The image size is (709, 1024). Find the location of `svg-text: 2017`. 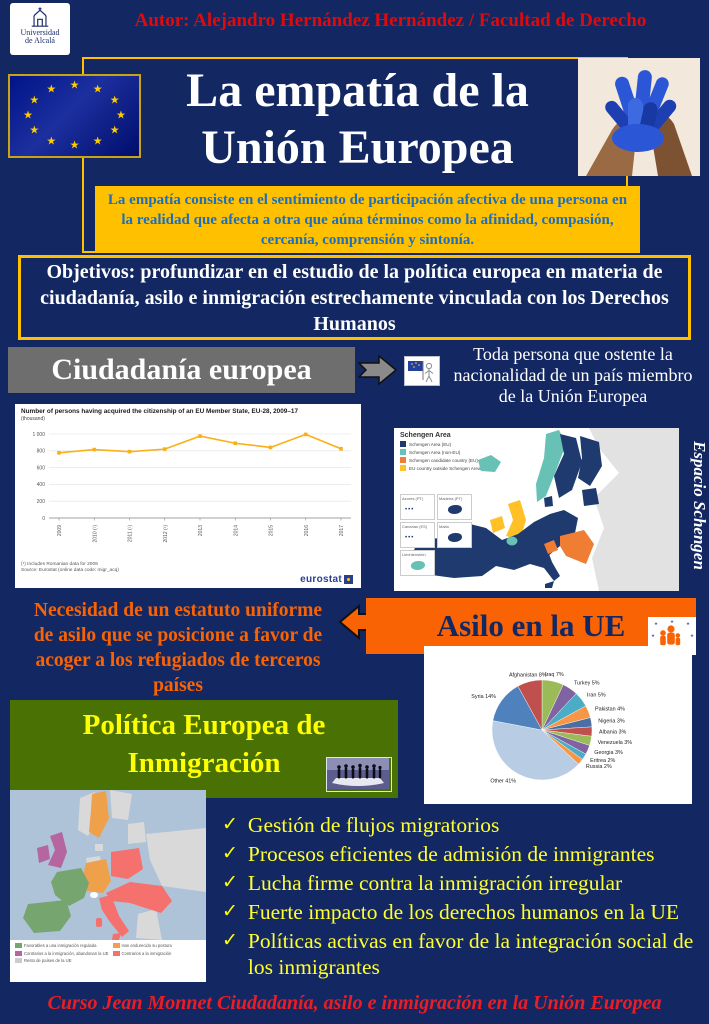

svg-text: 2017 is located at coordinates (342, 530).